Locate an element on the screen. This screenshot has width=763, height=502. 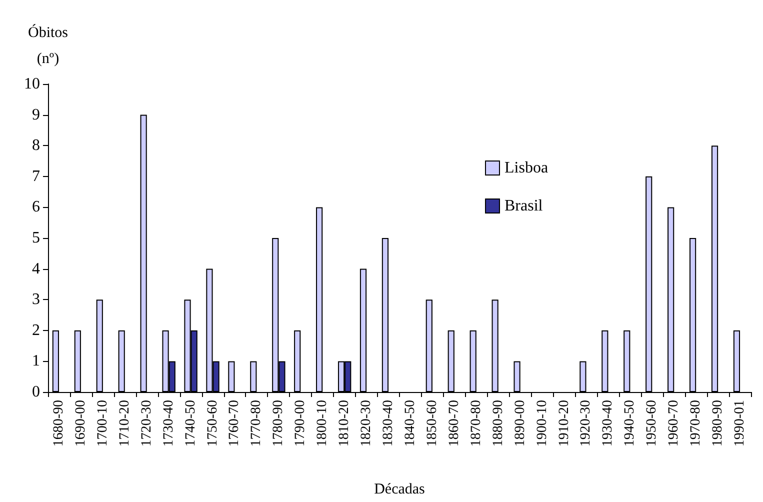
x-tick-label: 1960-70 is located at coordinates (674, 423).